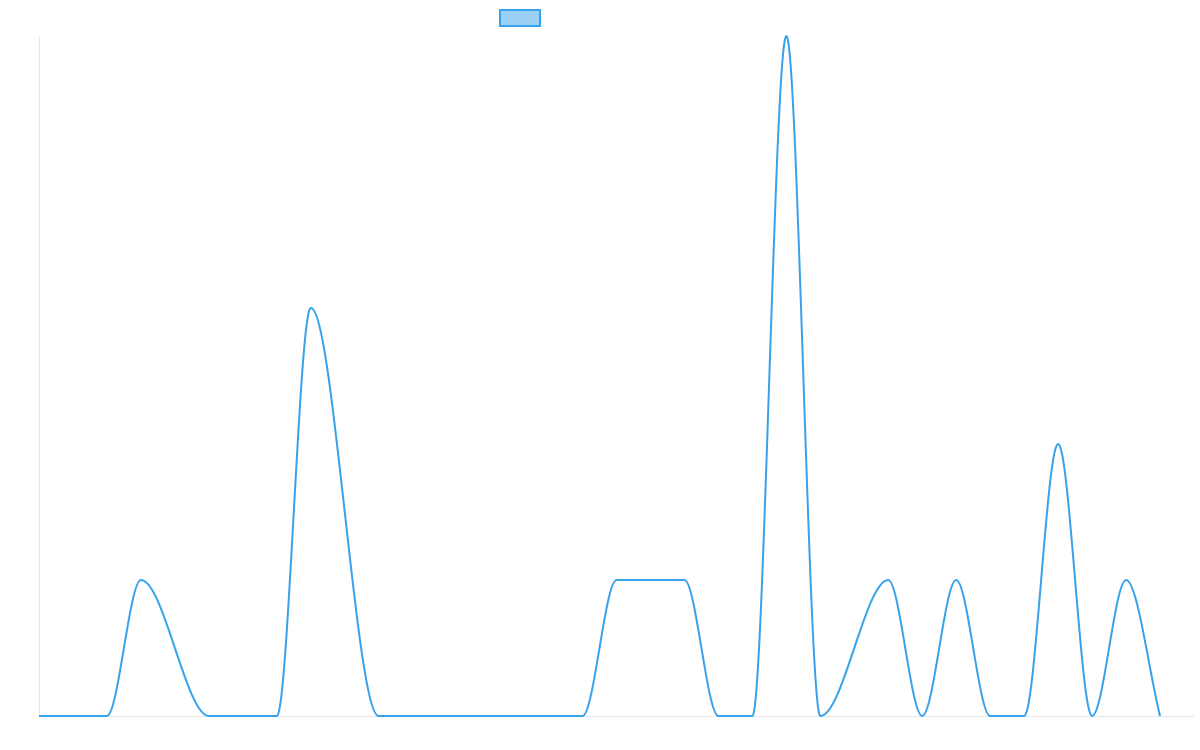 The width and height of the screenshot is (1200, 750). I want to click on legend-swatch, so click(520, 18).